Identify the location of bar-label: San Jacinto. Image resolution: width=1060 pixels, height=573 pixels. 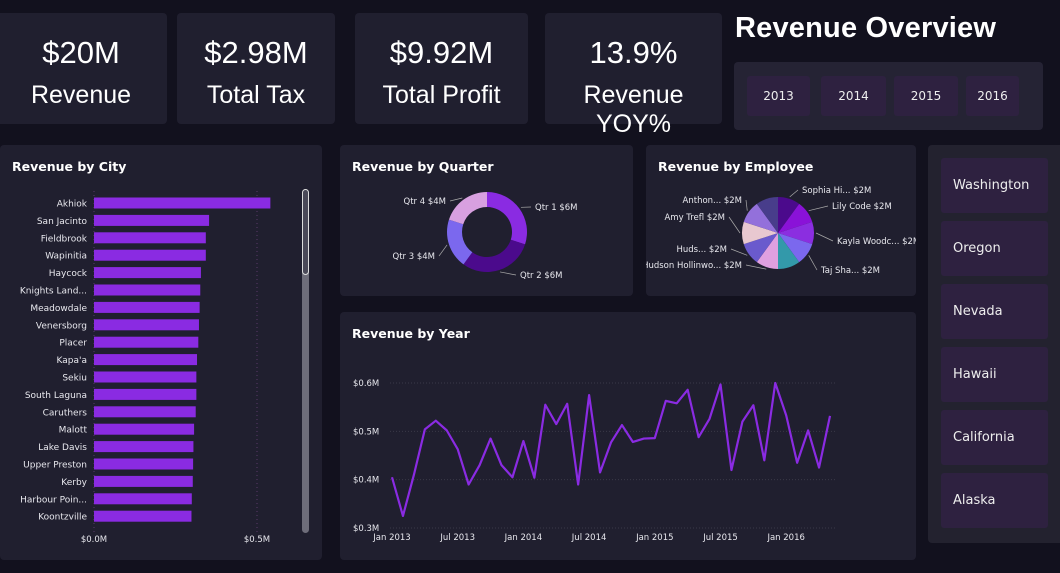
(62, 222).